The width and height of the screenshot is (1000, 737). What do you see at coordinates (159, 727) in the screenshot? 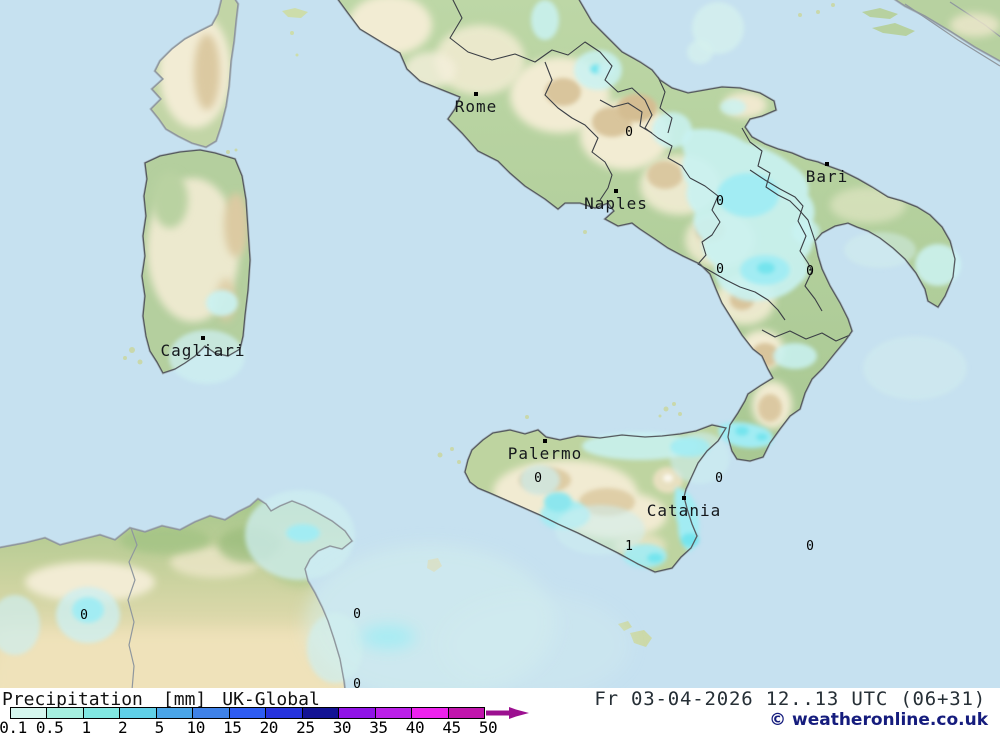
I see `legend-tick-label: 5` at bounding box center [159, 727].